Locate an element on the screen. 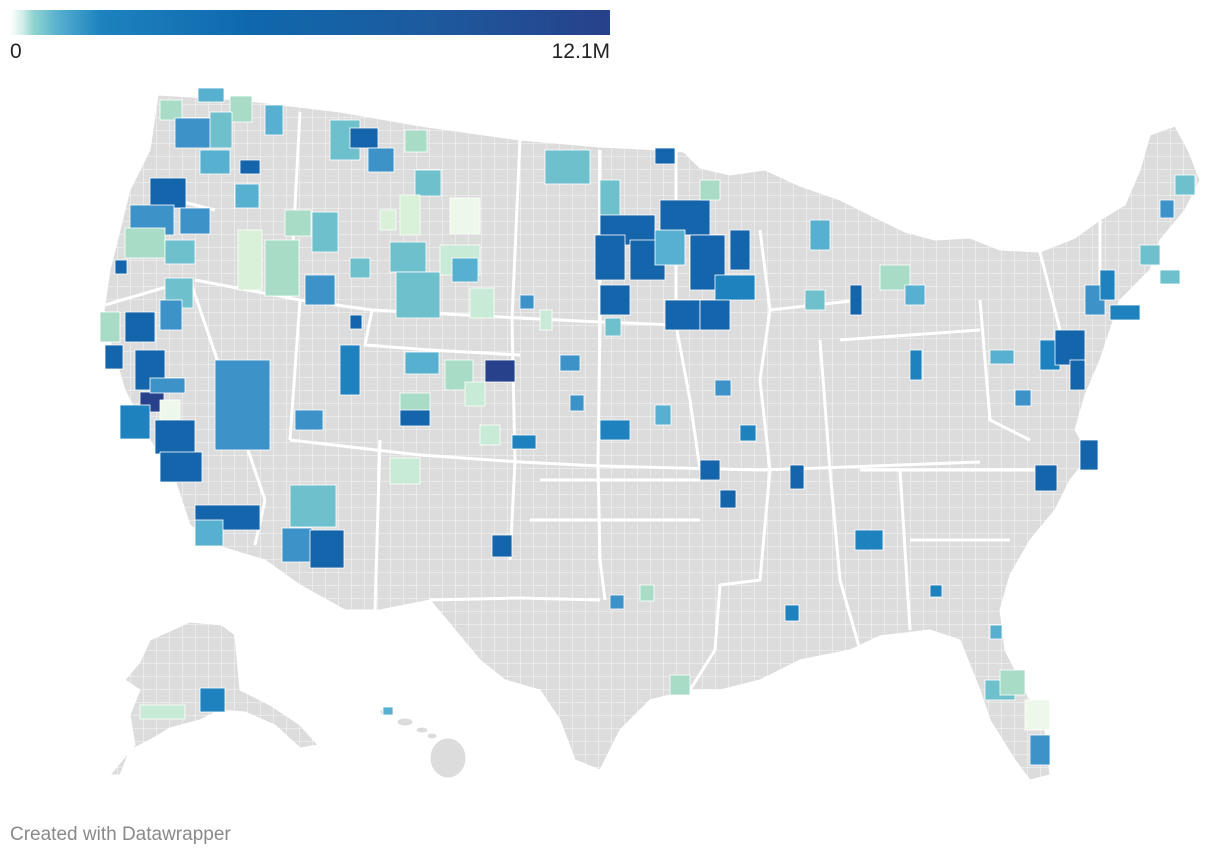 The image size is (1220, 860). legend-min-label: 0 is located at coordinates (16, 51).